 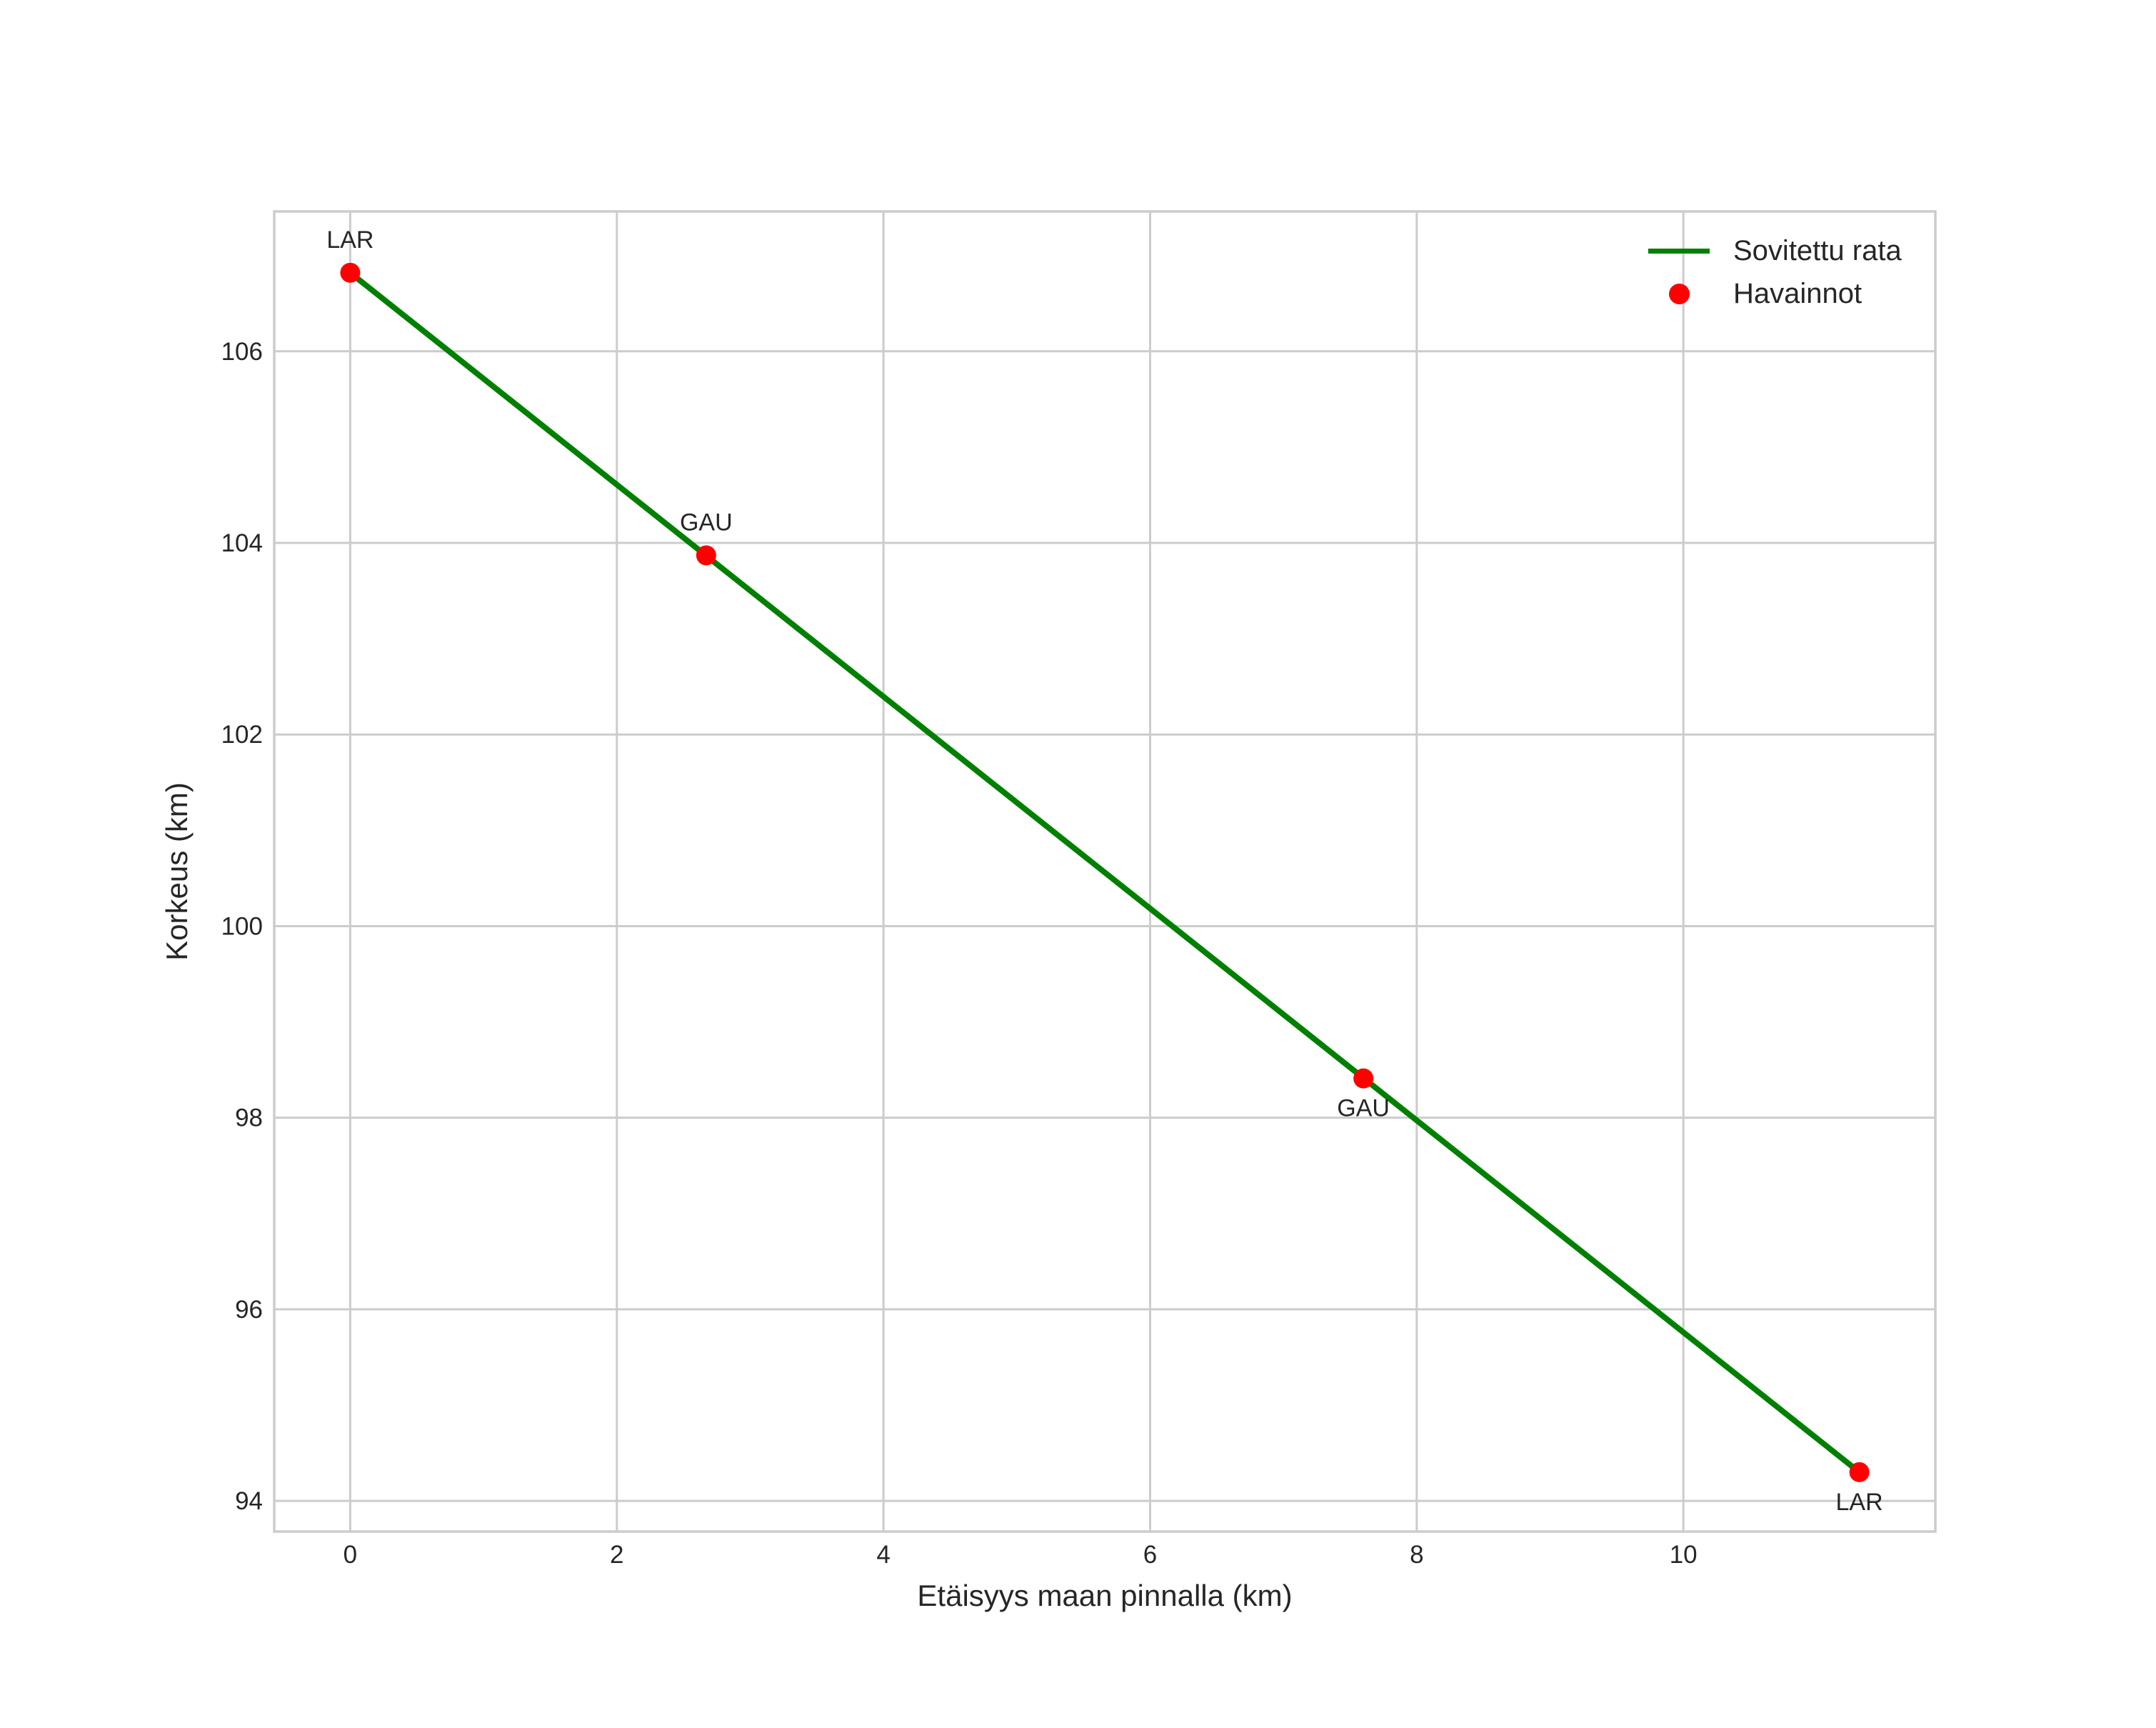 I want to click on y-tick-label: 98, so click(x=249, y=1118).